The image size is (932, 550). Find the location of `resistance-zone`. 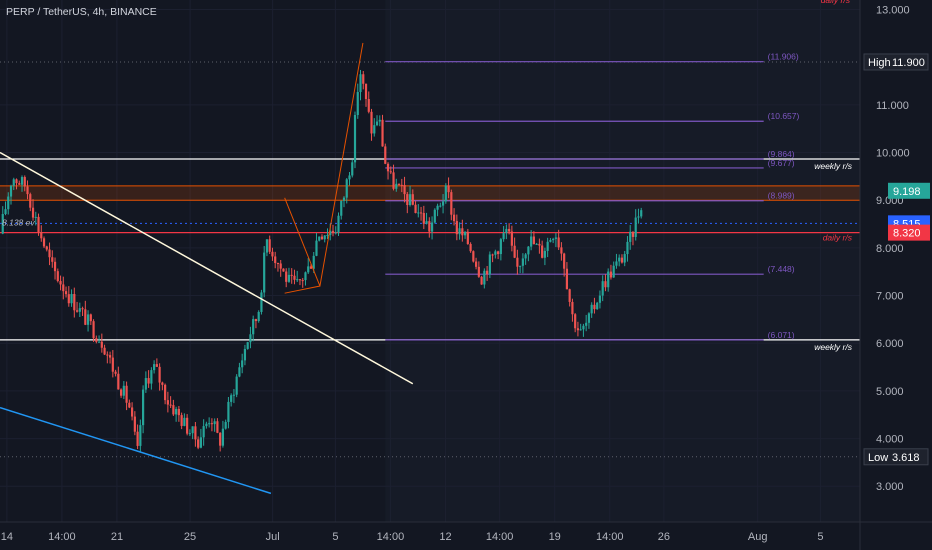

resistance-zone is located at coordinates (430, 193).